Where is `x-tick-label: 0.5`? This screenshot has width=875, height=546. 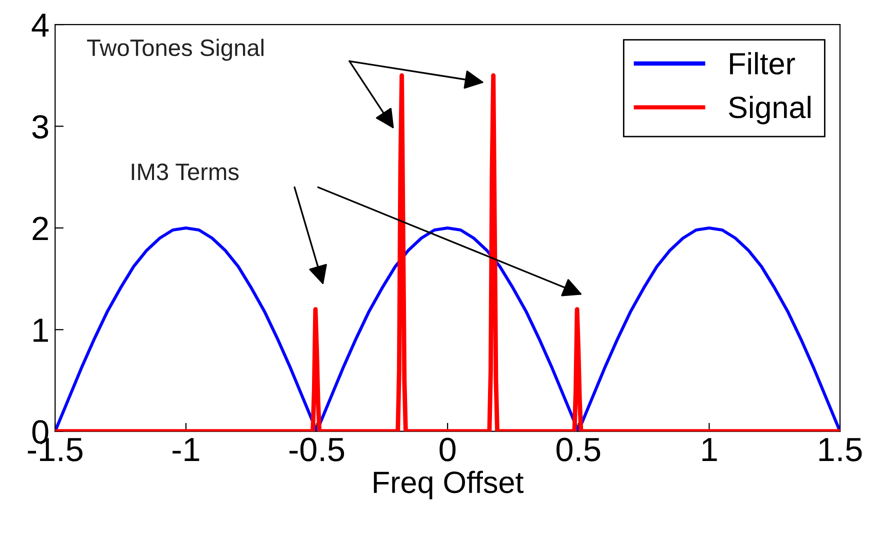 x-tick-label: 0.5 is located at coordinates (578, 450).